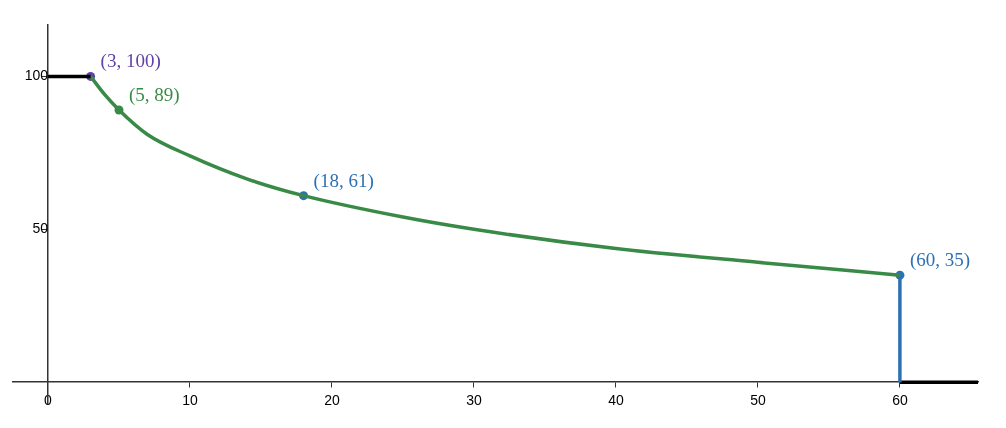 Image resolution: width=1006 pixels, height=428 pixels. What do you see at coordinates (900, 400) in the screenshot?
I see `x-tick-label: 60` at bounding box center [900, 400].